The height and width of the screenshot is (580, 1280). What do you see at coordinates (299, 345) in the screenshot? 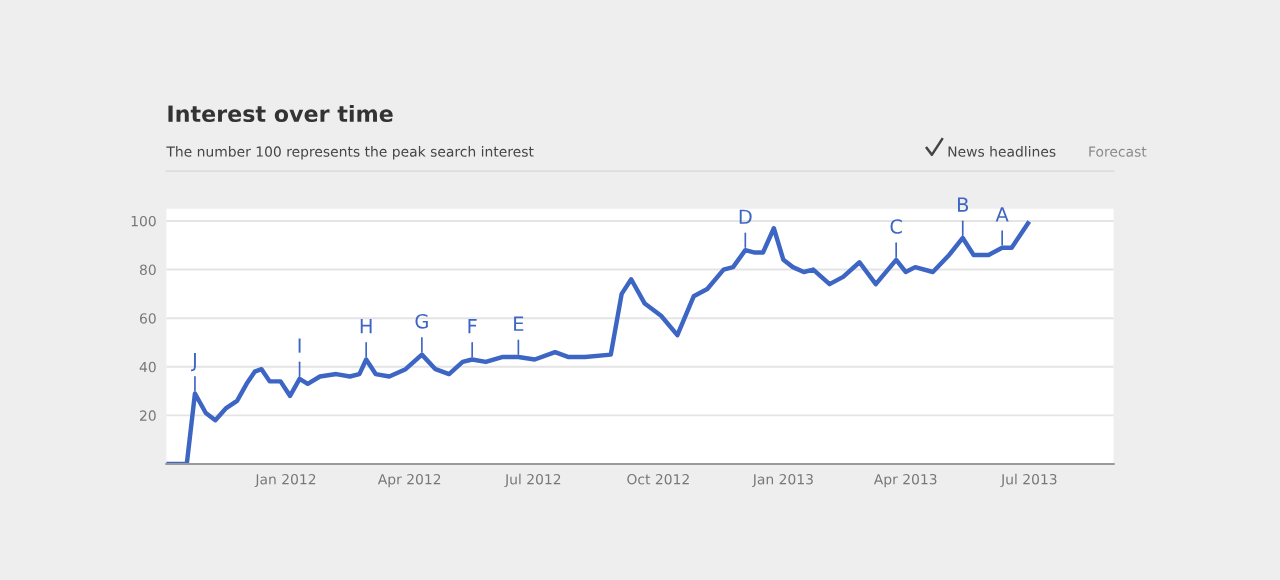
I see `annotation: I` at bounding box center [299, 345].